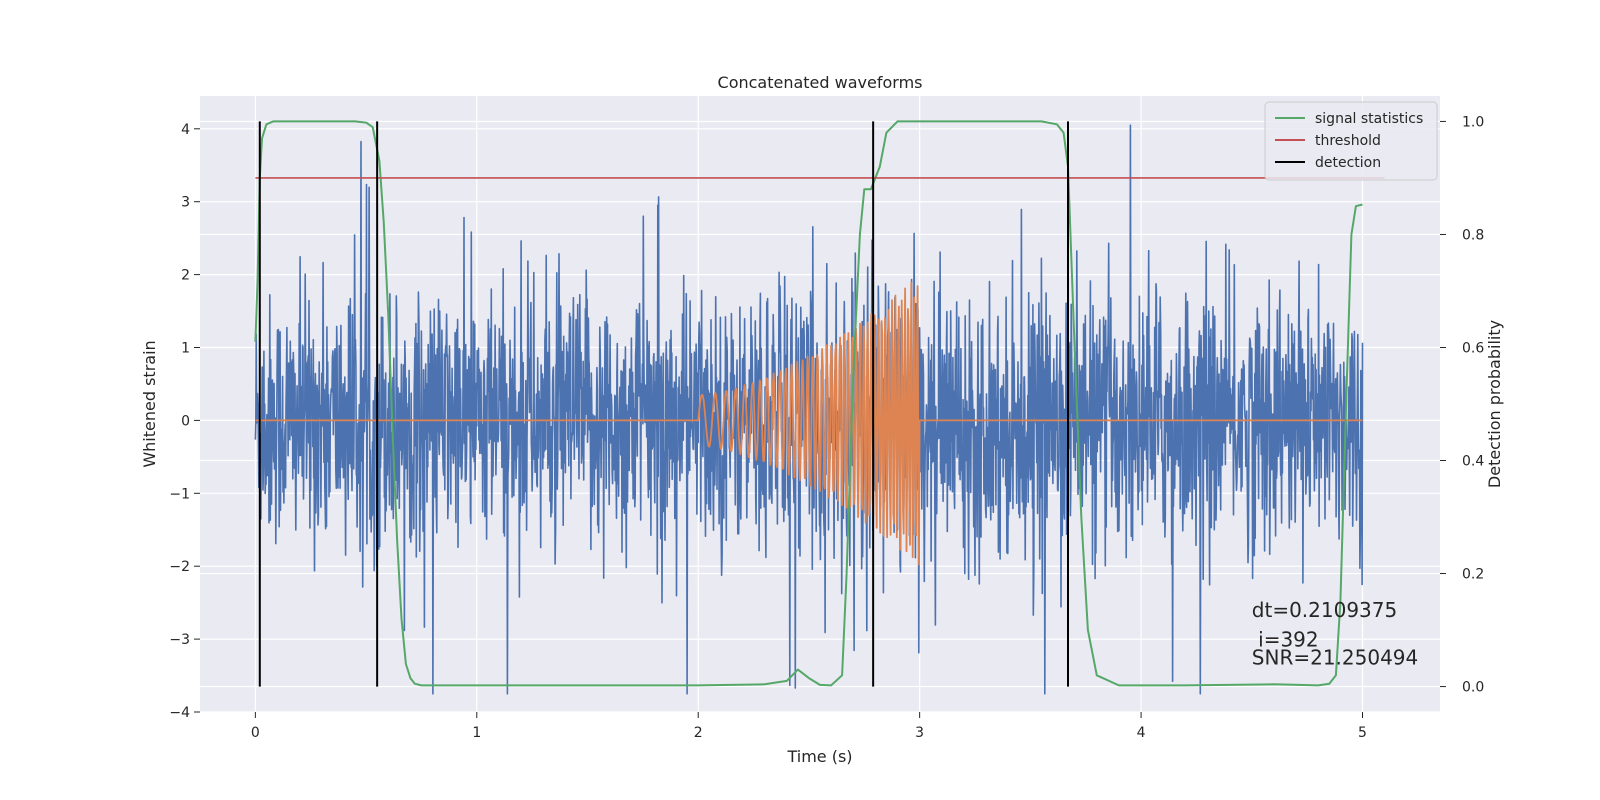 The image size is (1600, 800). What do you see at coordinates (185, 130) in the screenshot?
I see `y-tick-label-8: 4` at bounding box center [185, 130].